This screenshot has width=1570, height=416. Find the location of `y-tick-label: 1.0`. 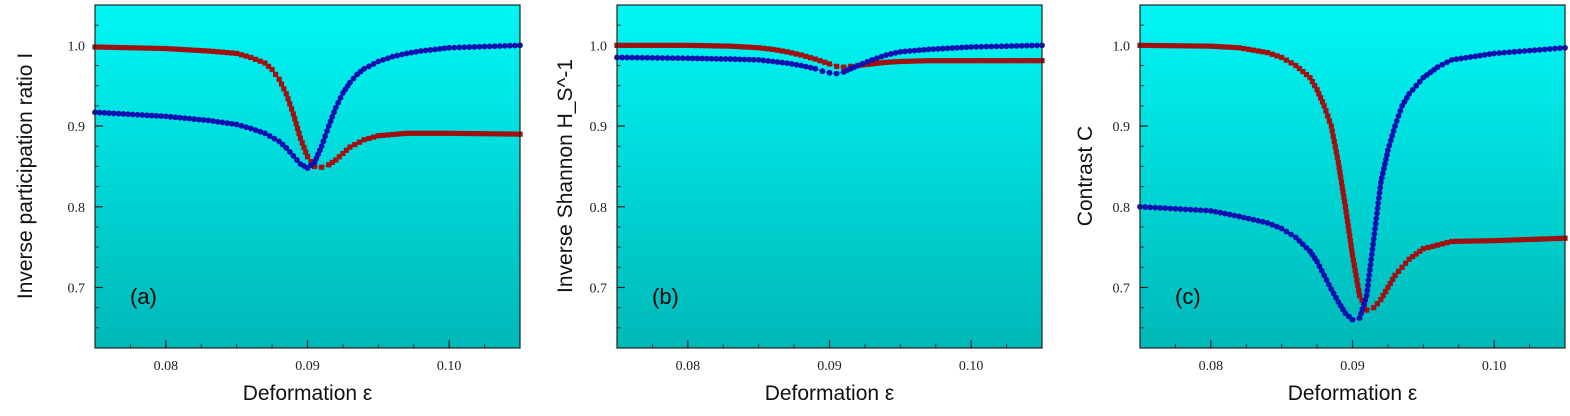

y-tick-label: 1.0 is located at coordinates (1122, 46).